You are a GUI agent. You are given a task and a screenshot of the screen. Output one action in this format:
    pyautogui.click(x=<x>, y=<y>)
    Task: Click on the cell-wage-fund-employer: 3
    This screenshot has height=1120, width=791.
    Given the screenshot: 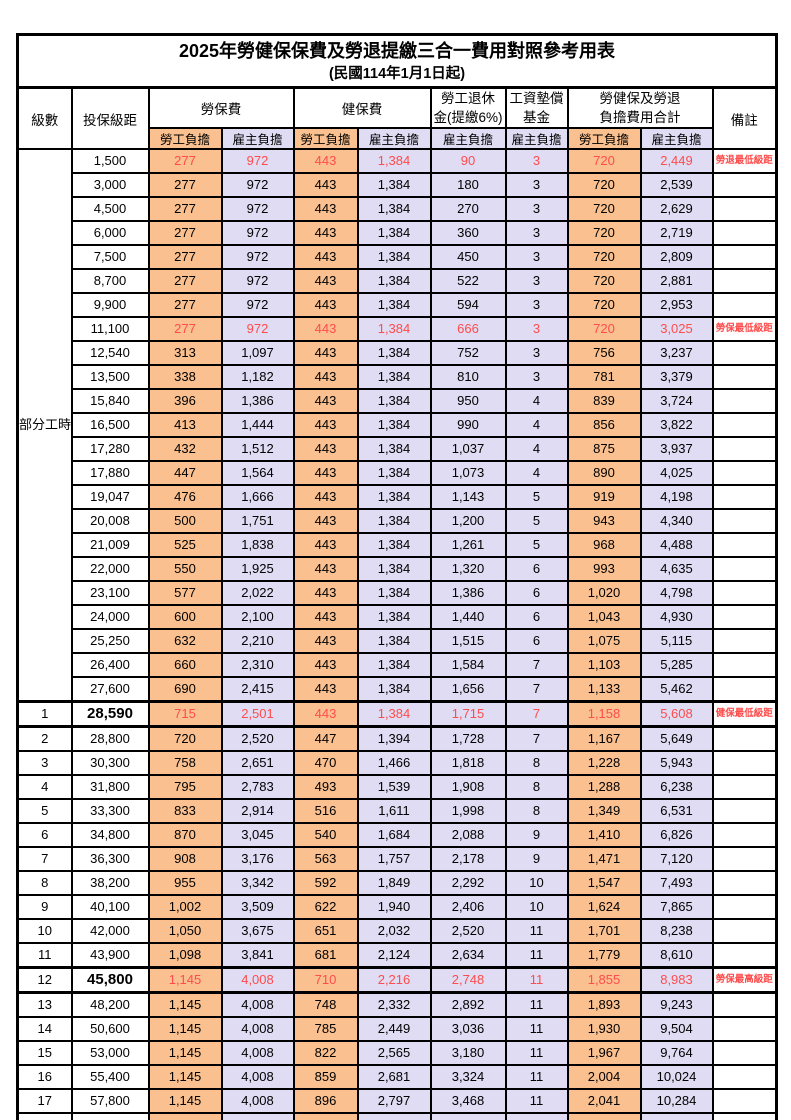 What is the action you would take?
    pyautogui.click(x=536, y=185)
    